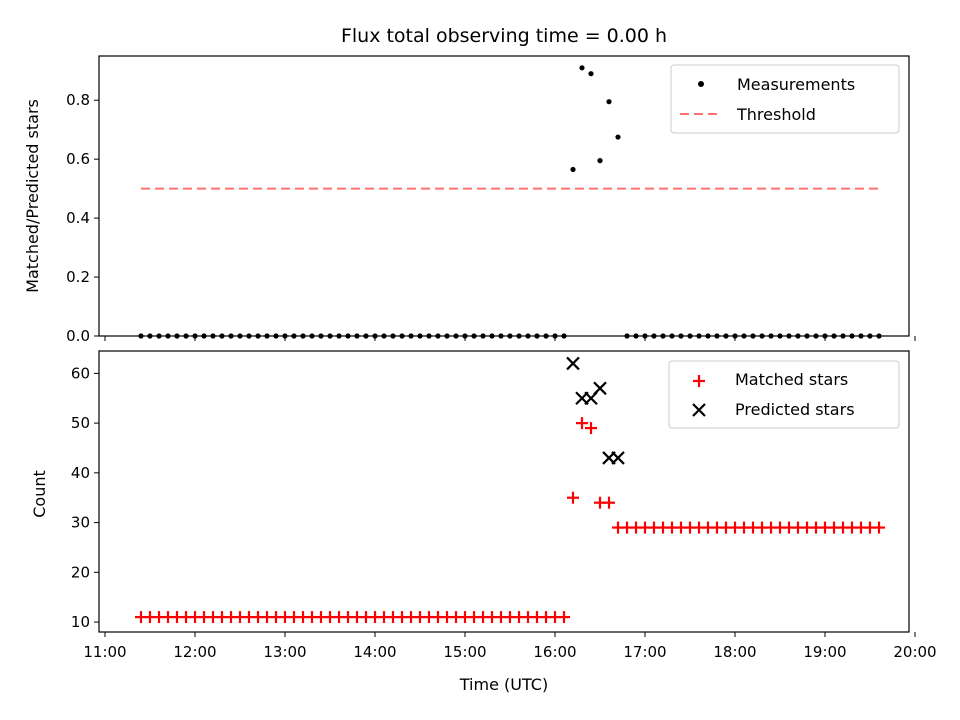  I want to click on top-yticks: 0.0 0.2 0.4 0.6 0.8, so click(82, 218).